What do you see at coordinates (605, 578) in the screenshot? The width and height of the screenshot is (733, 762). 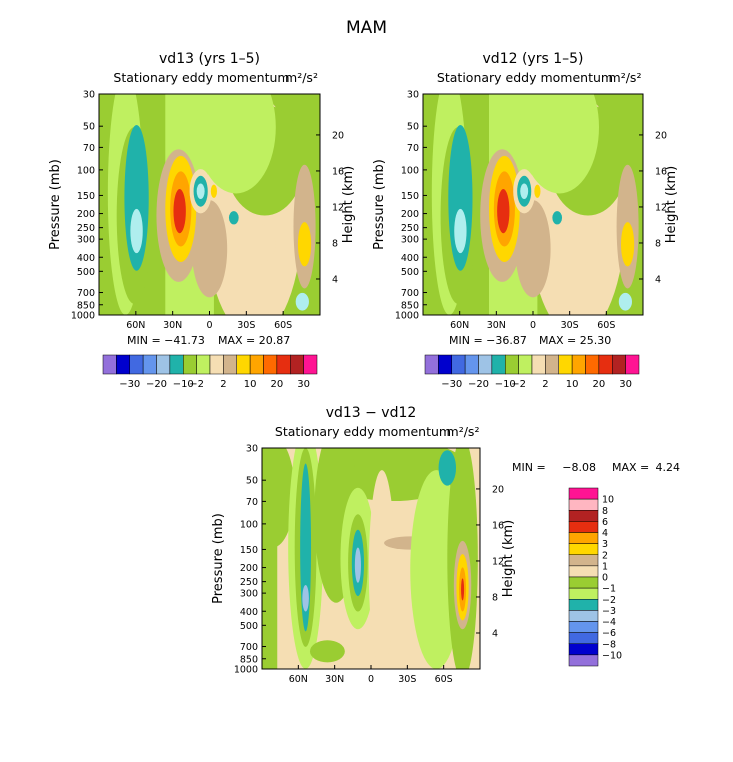 I see `colorbar-label: 0` at bounding box center [605, 578].